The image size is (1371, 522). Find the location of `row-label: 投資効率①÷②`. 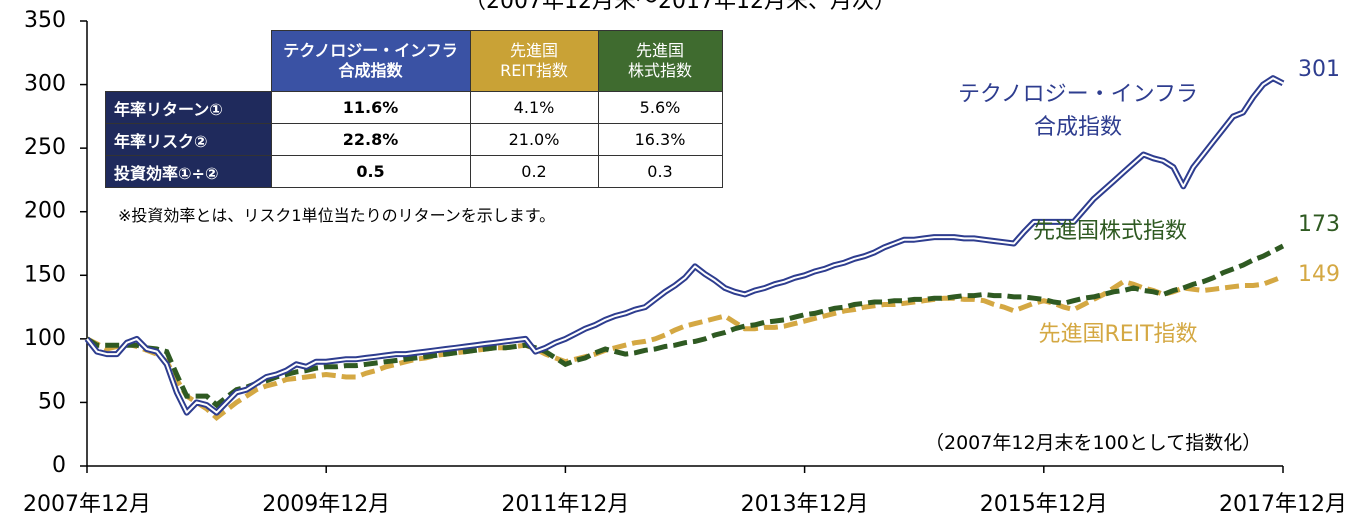

row-label: 投資効率①÷② is located at coordinates (188, 171).